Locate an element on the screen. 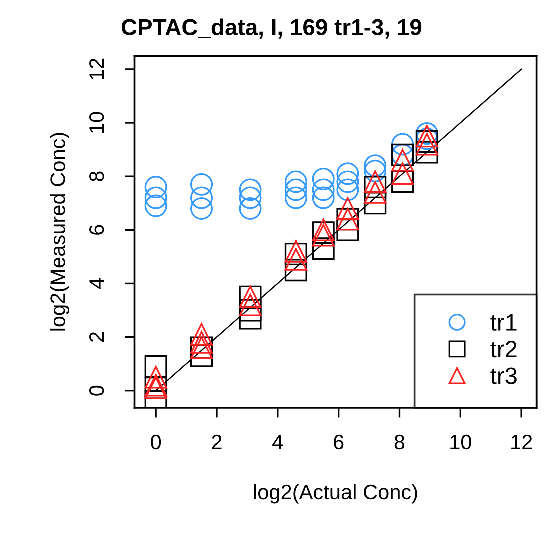 This screenshot has width=550, height=534. x-tick-label: 10 is located at coordinates (461, 442).